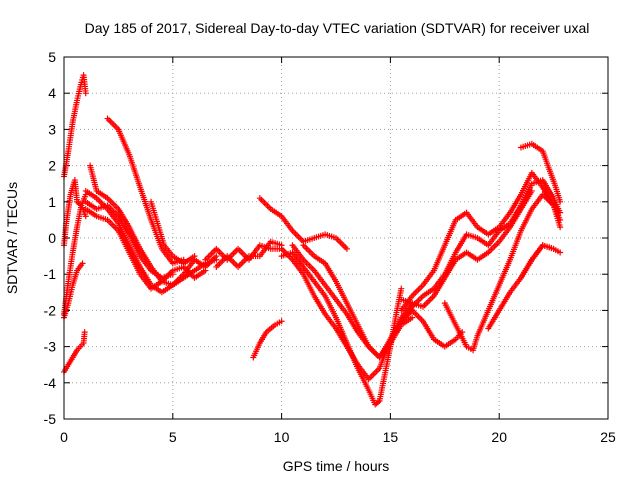 This screenshot has height=480, width=640. I want to click on x-tick-label: 0, so click(64, 437).